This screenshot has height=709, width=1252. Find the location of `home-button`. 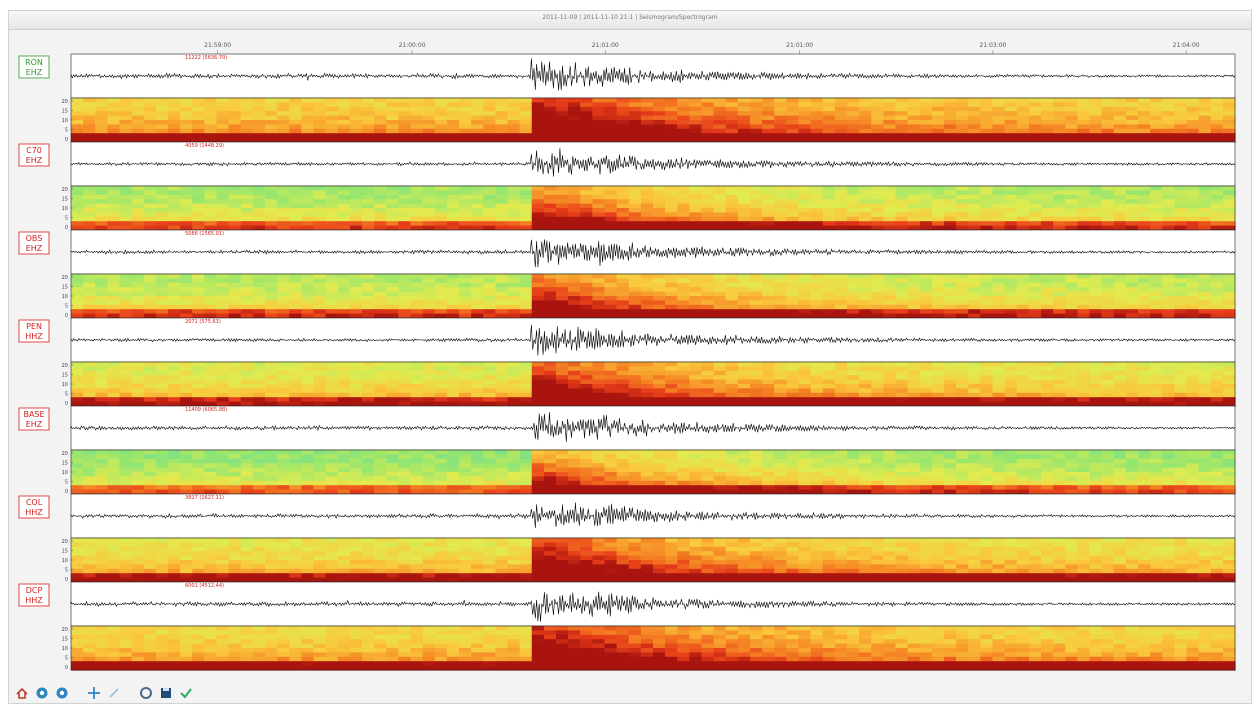

home-button is located at coordinates (22, 693).